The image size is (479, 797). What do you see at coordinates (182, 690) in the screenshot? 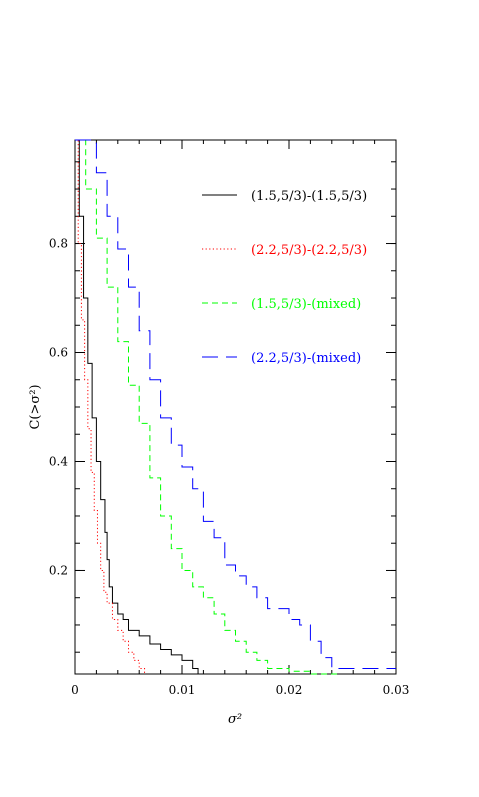
I see `x-tick-label: 0.01` at bounding box center [182, 690].